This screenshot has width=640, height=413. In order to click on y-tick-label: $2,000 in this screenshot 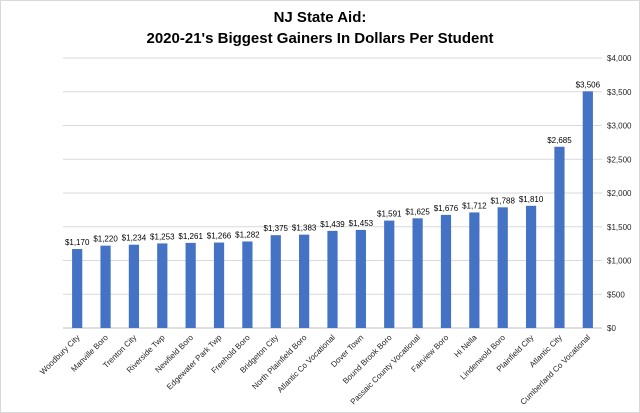, I will do `click(619, 193)`.